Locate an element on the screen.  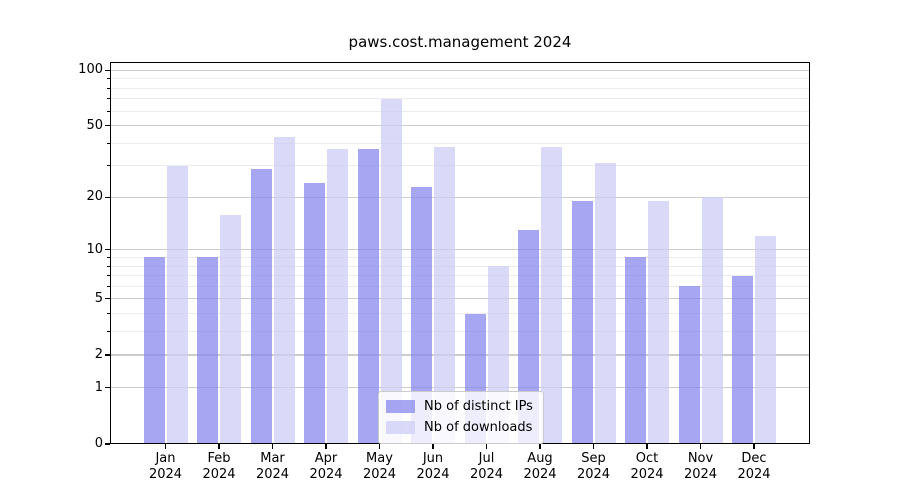
x-tickmark-aug is located at coordinates (540, 446).